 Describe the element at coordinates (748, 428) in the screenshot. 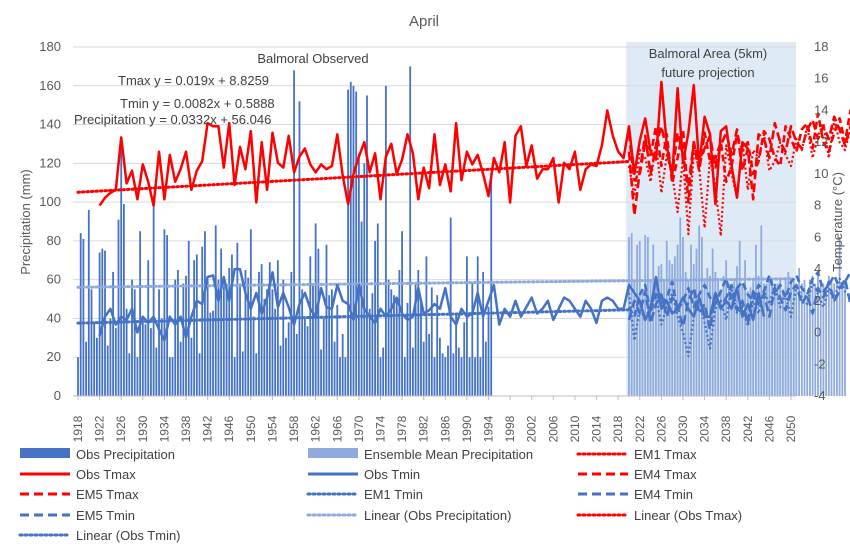

I see `x-tick-label: 2042` at that location.